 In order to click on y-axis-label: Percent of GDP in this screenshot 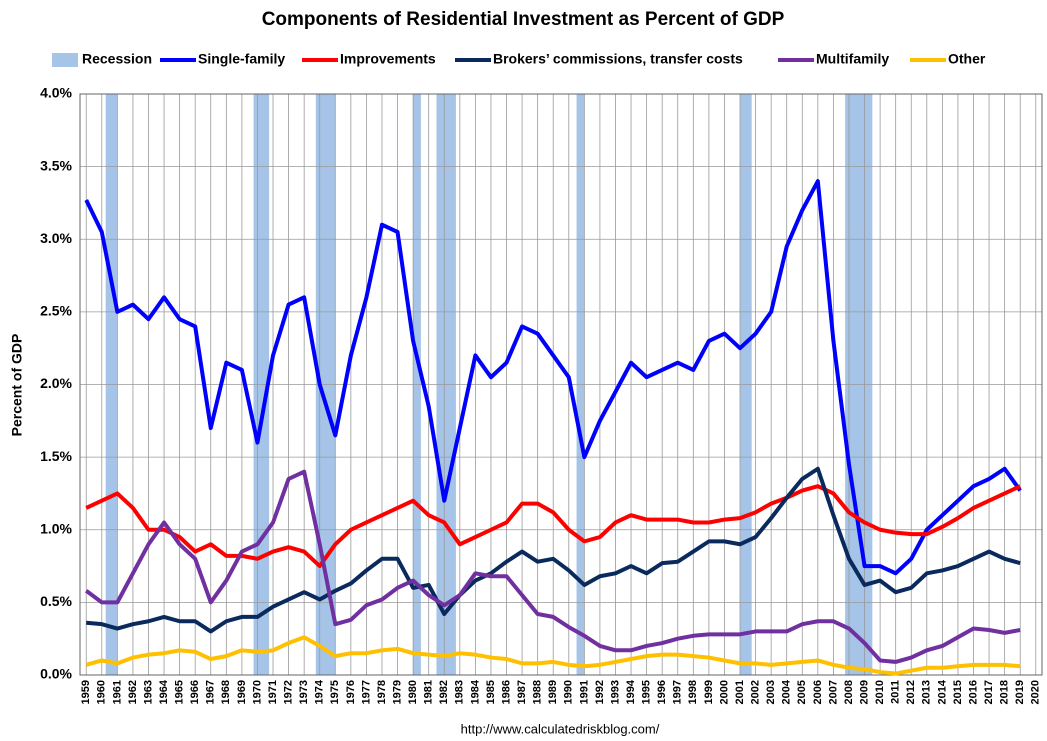, I will do `click(17, 385)`.